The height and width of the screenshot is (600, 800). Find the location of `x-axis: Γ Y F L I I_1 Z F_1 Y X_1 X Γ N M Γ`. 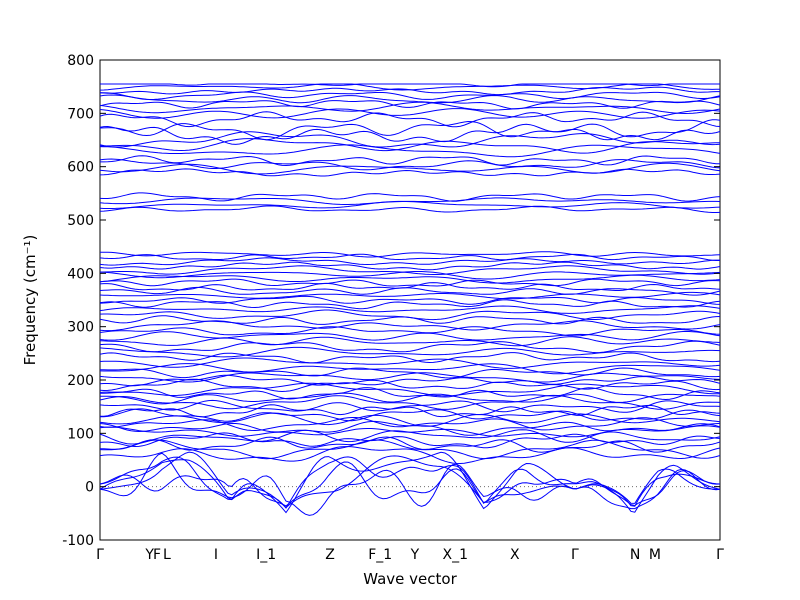

x-axis: Γ Y F L I I_1 Z F_1 Y X_1 X Γ N M Γ is located at coordinates (410, 555).